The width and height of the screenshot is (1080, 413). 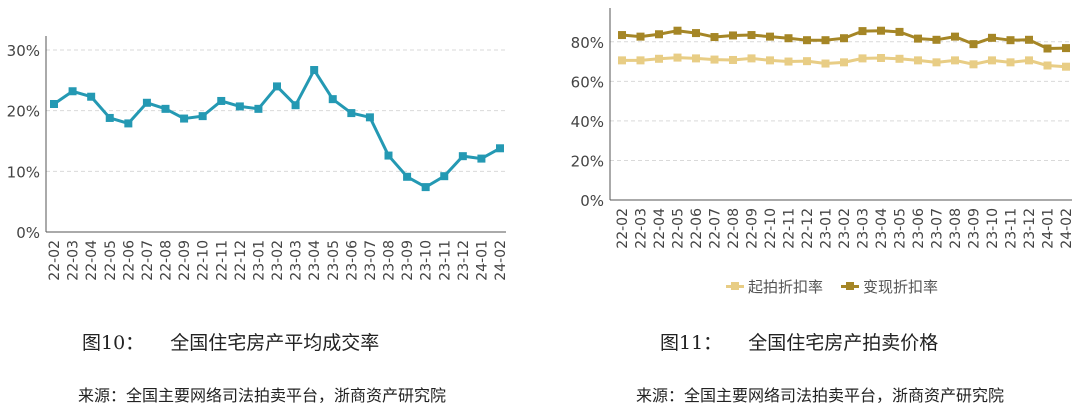 I want to click on left-source-note: 来源：全国主要网络司法拍卖平台，浙商资产研究院, so click(x=262, y=395).